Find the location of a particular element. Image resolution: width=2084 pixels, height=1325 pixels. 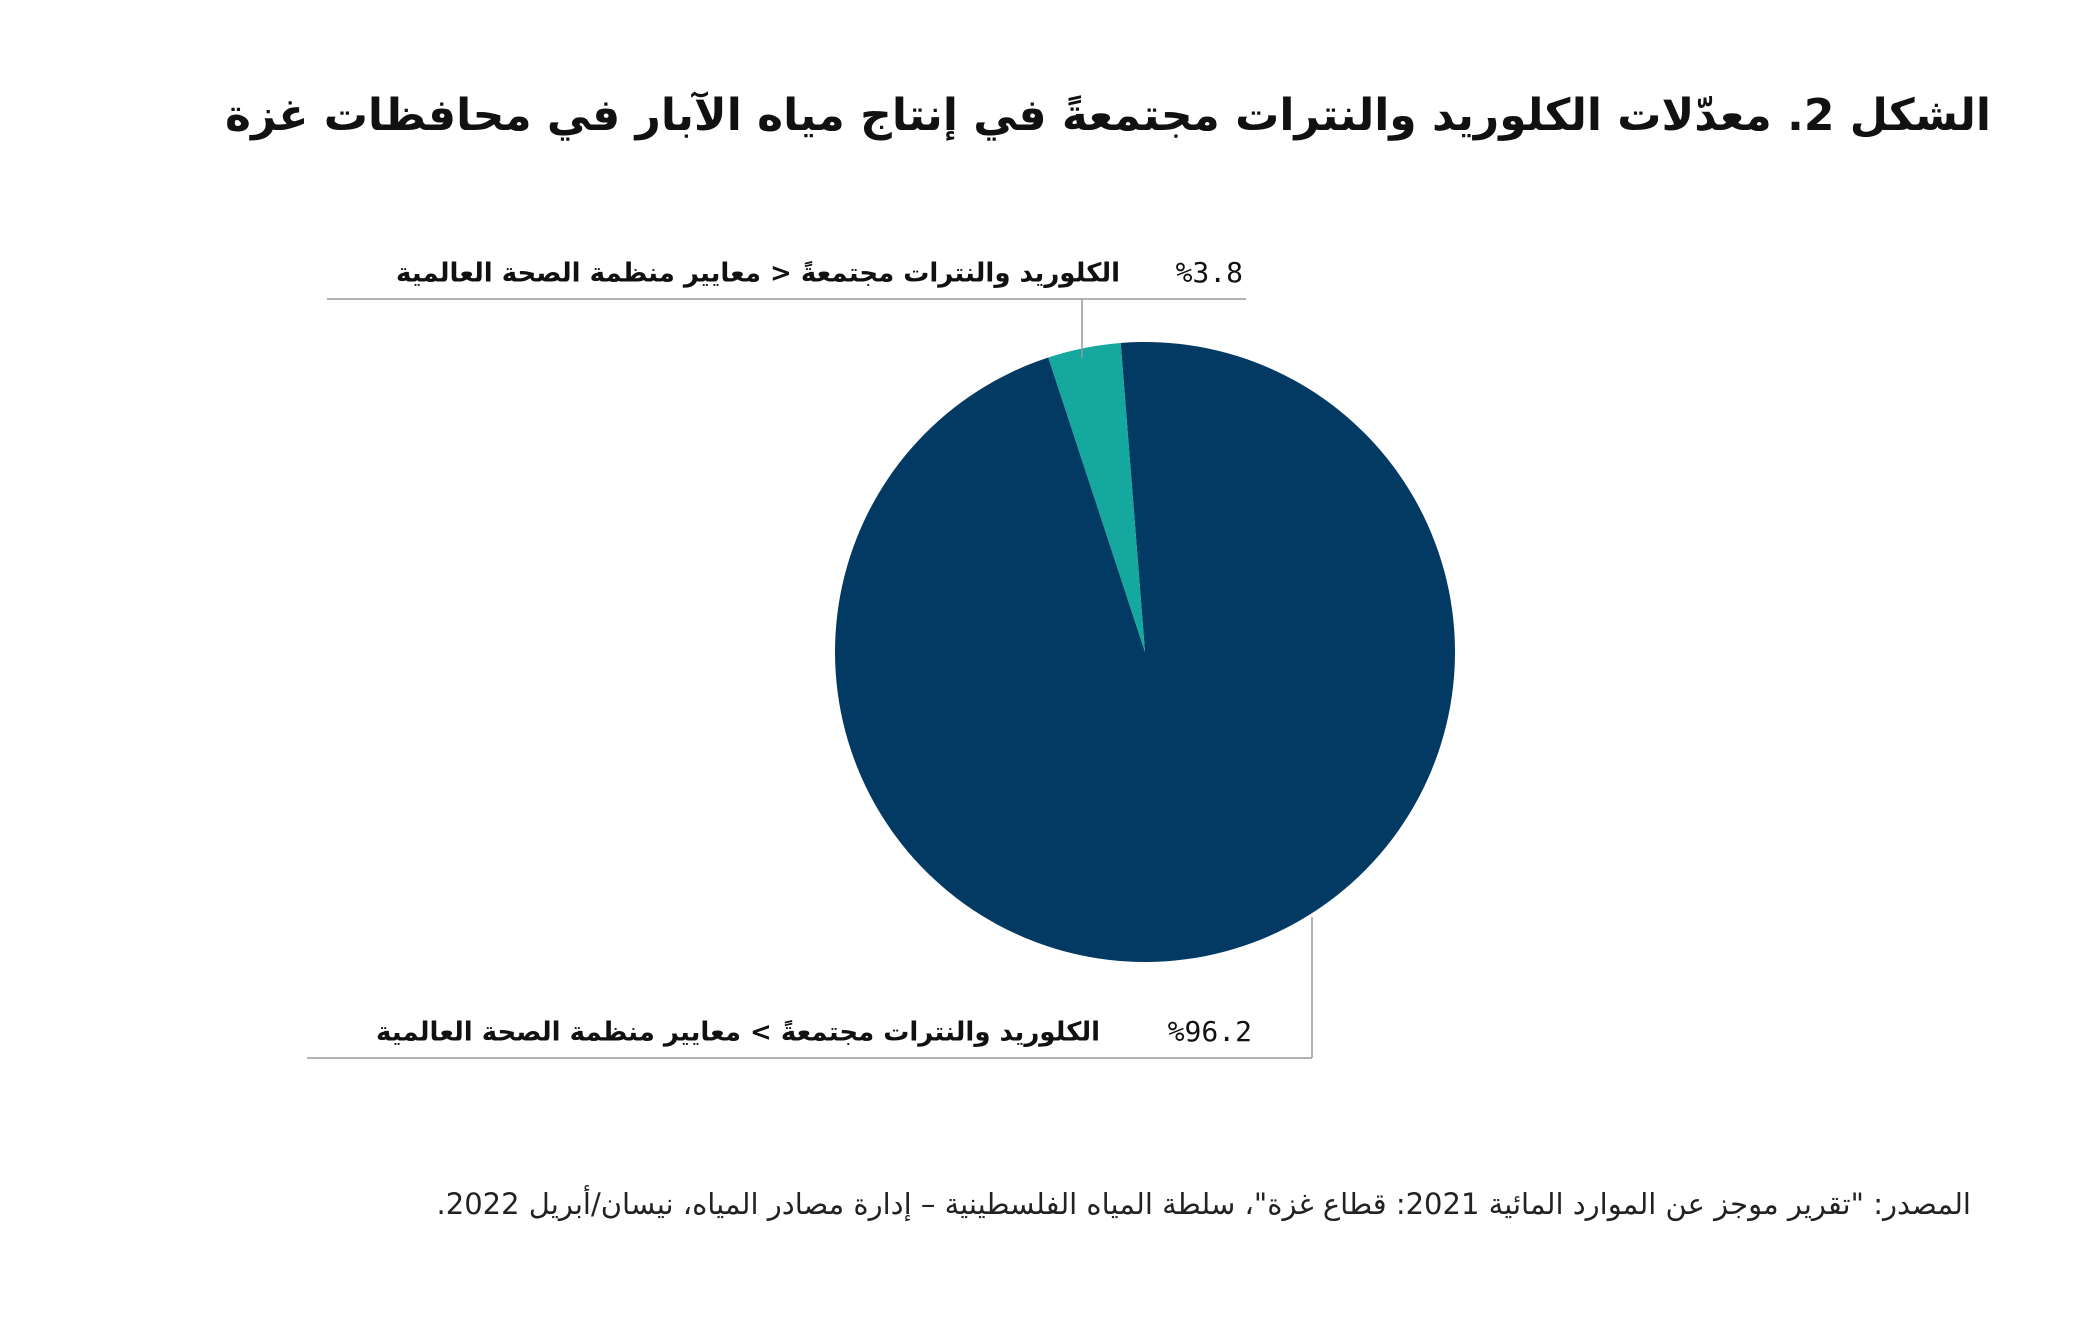

value-label: %3.8 is located at coordinates (1209, 272).